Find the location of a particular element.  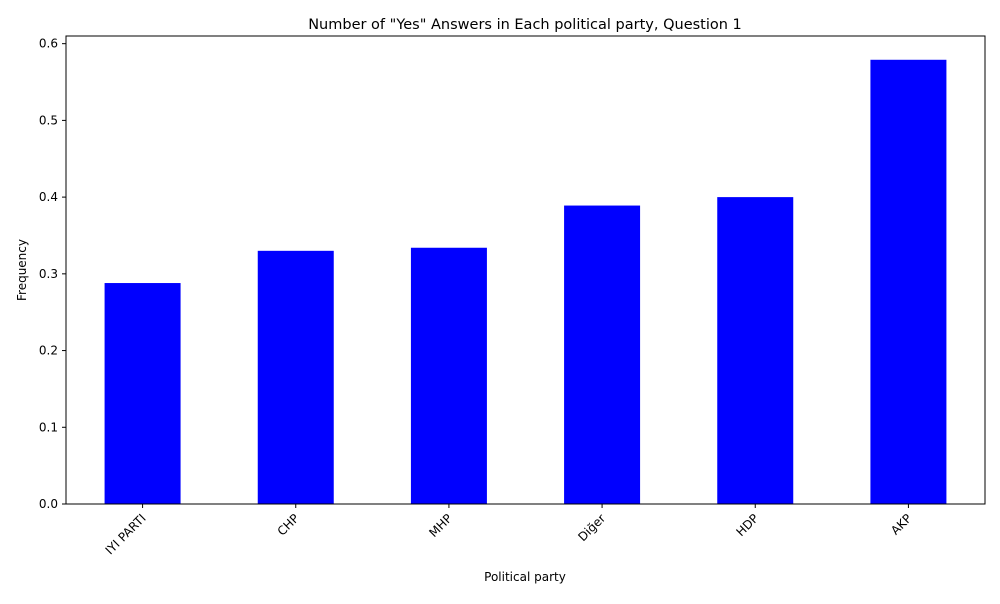

y-tick-label: 0.1 is located at coordinates (48, 427).